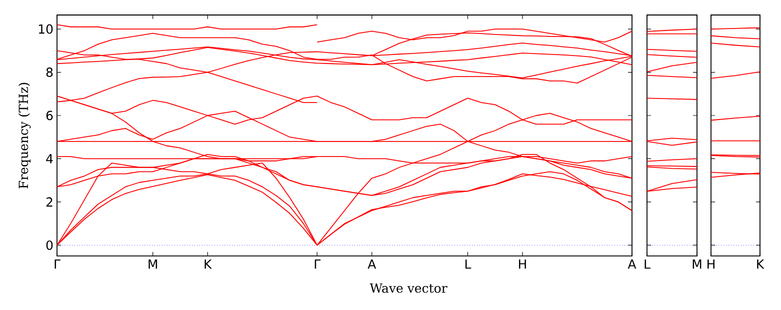  Describe the element at coordinates (24, 135) in the screenshot. I see `y-axis-title: Frequency (THz)` at that location.